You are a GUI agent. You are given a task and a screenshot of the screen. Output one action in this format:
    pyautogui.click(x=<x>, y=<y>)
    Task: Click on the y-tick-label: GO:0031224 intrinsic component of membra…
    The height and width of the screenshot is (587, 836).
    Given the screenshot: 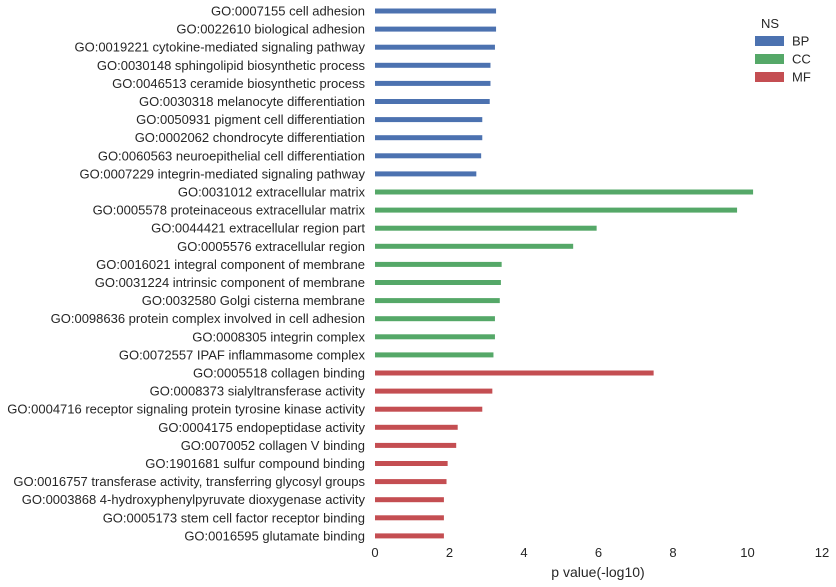 What is the action you would take?
    pyautogui.click(x=230, y=282)
    